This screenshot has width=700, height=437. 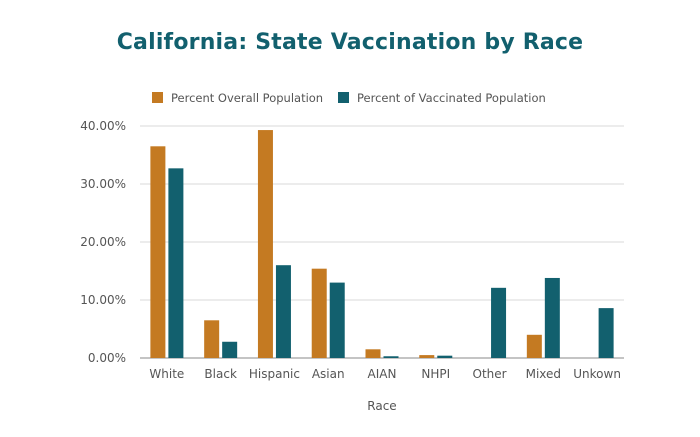 I want to click on x-tick-label: Asian, so click(x=328, y=374).